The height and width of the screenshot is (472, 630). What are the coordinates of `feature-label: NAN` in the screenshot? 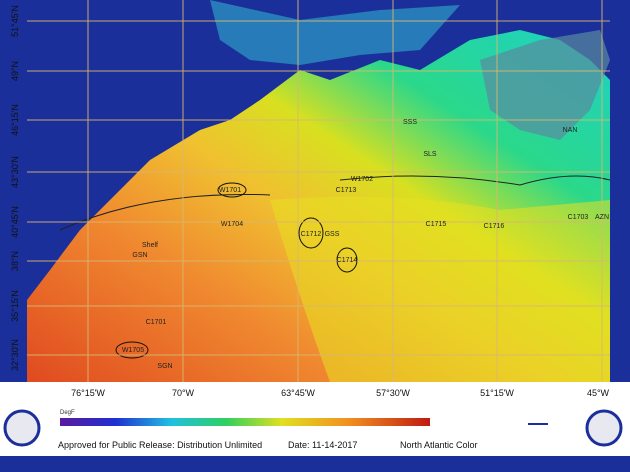 It's located at (570, 130).